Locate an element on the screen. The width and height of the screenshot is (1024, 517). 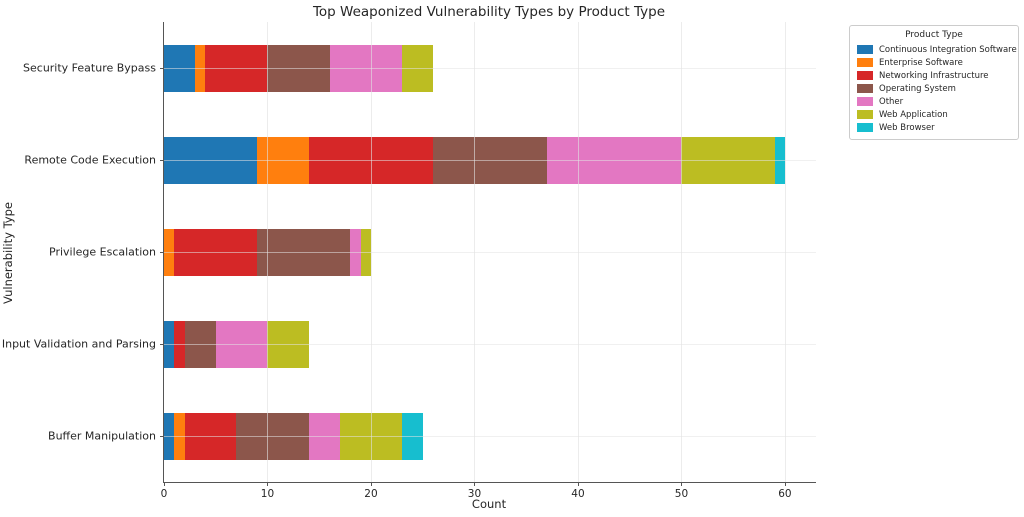
x-tick-label: 10 is located at coordinates (267, 494).